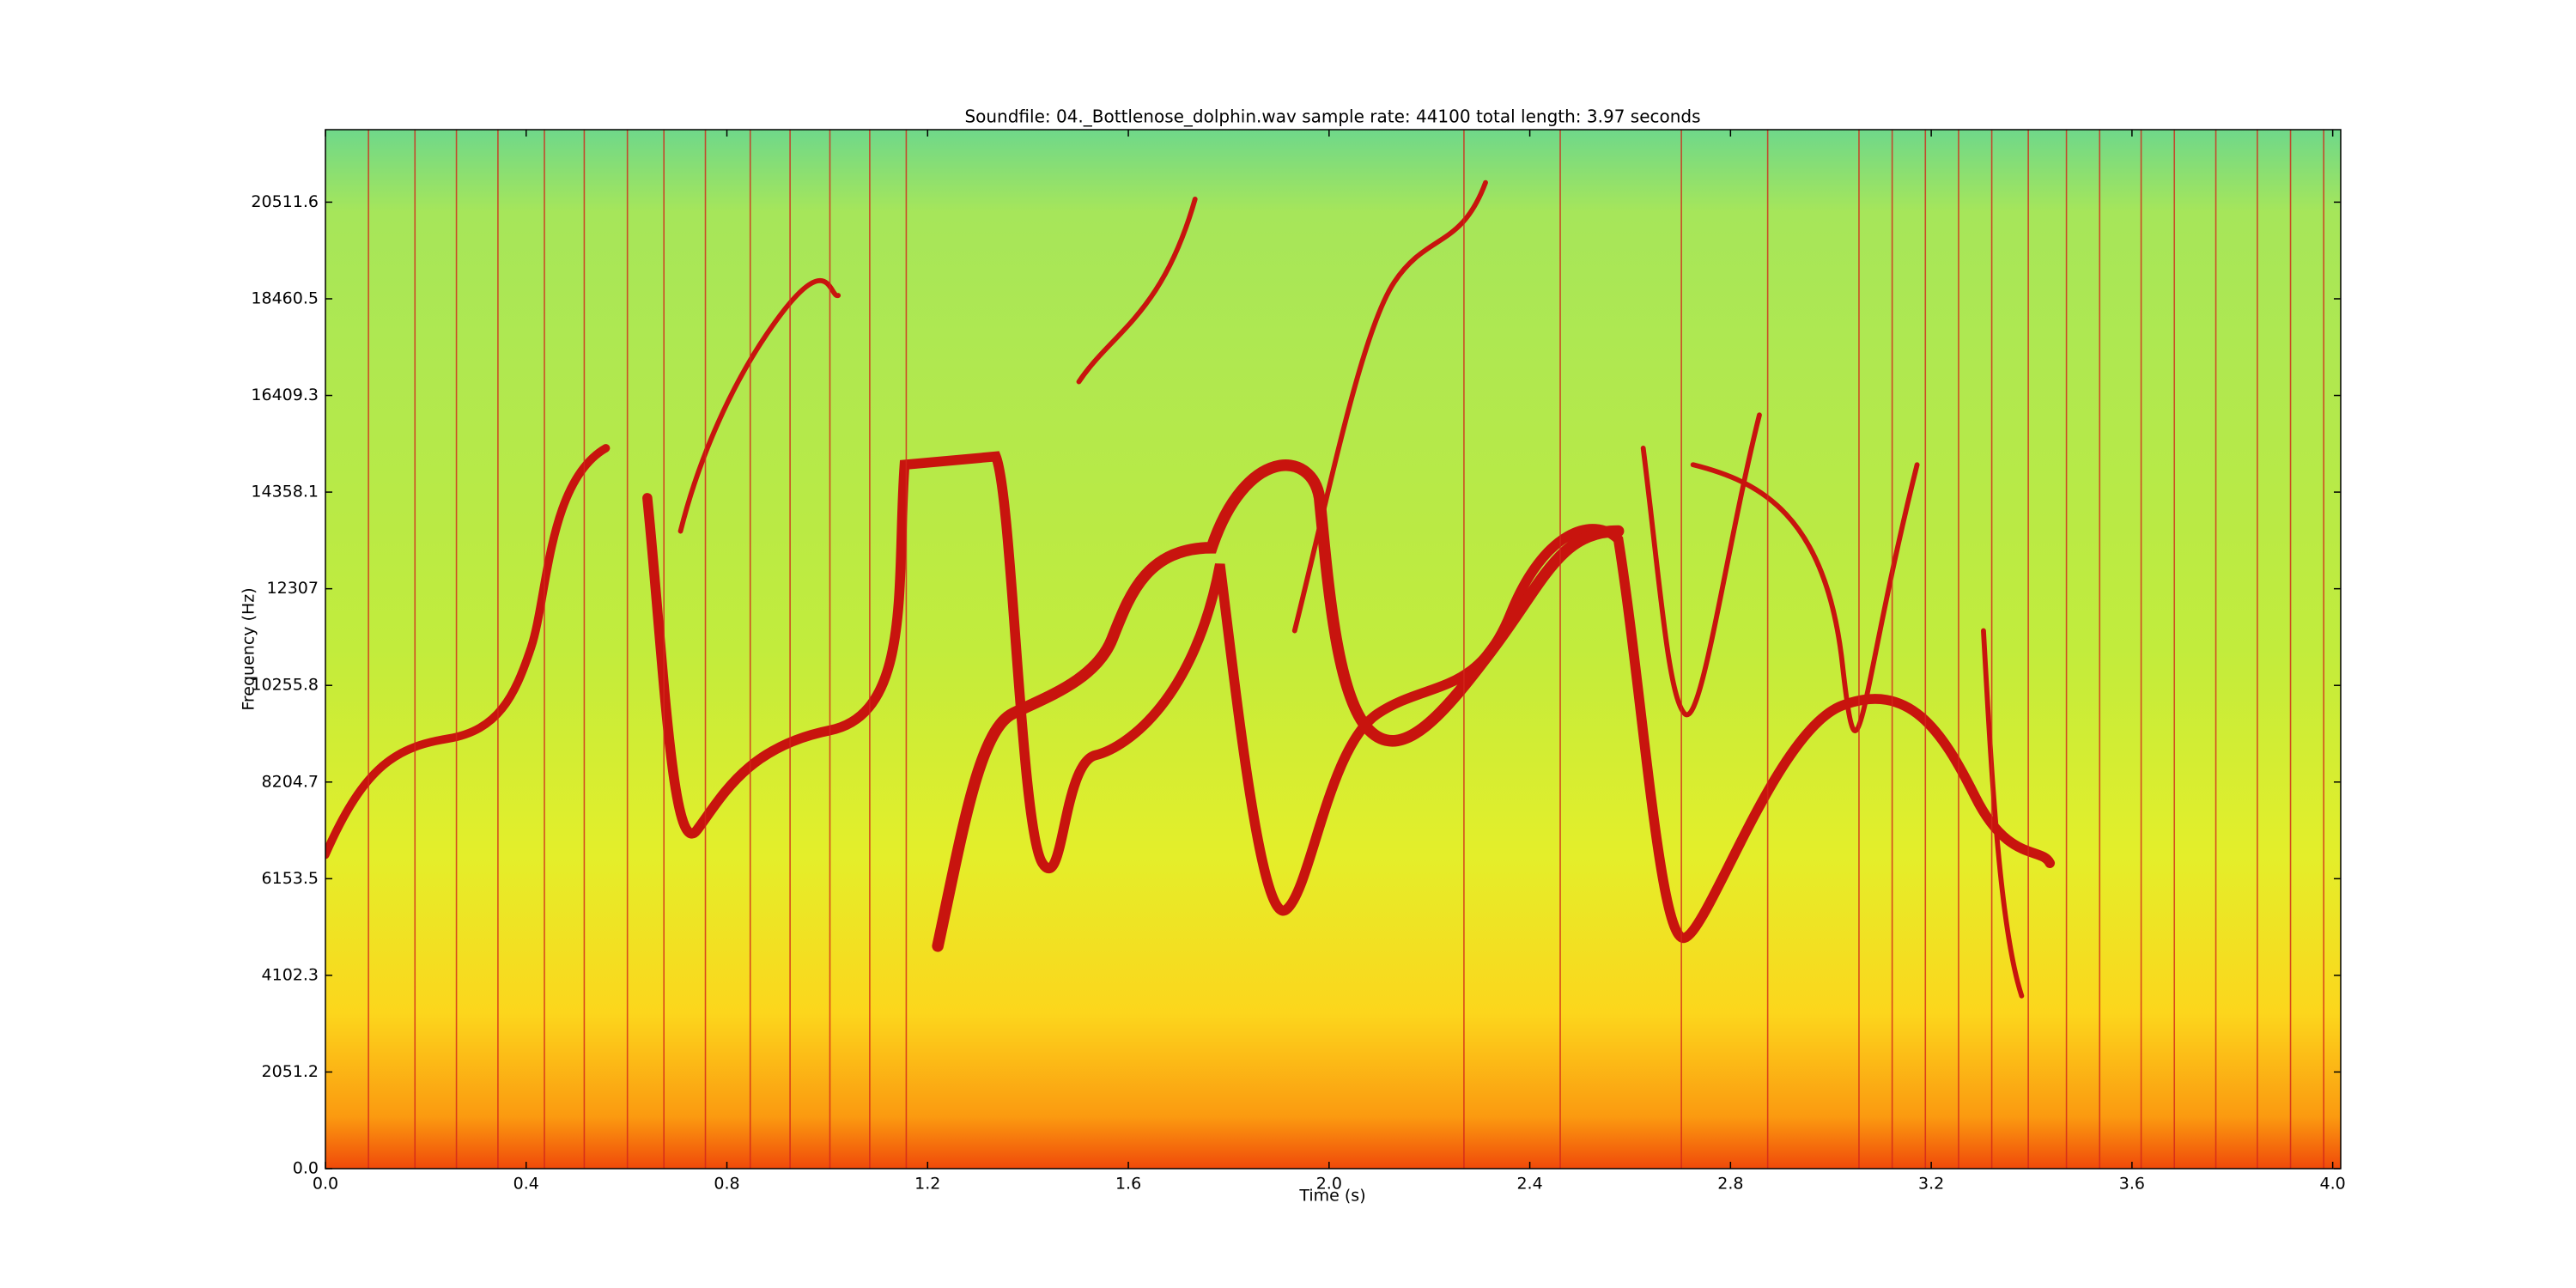  Describe the element at coordinates (1329, 1184) in the screenshot. I see `x-tick-label: 2.0` at that location.